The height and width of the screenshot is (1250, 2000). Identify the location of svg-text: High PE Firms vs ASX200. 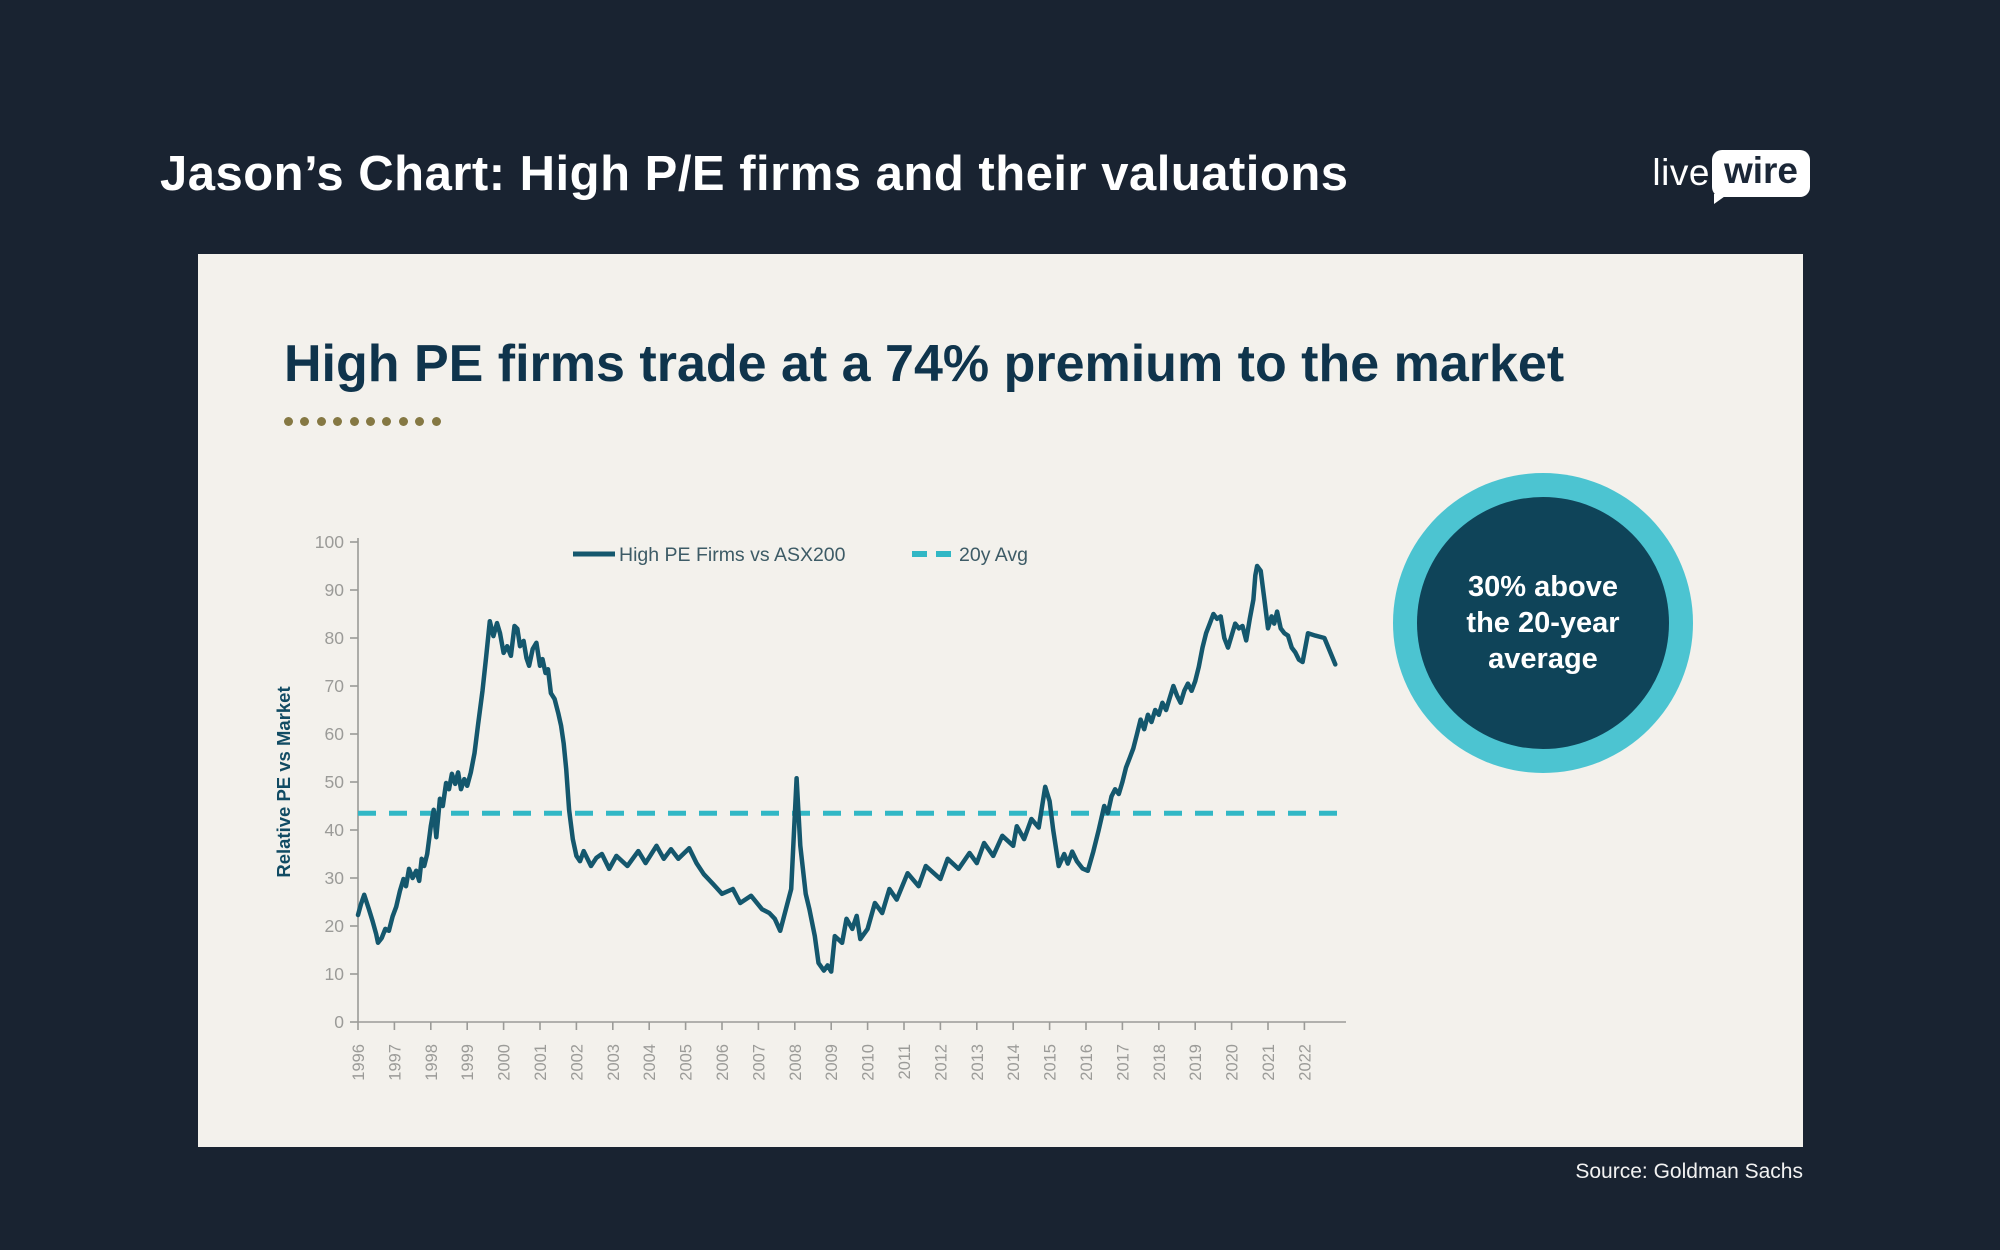
(732, 555).